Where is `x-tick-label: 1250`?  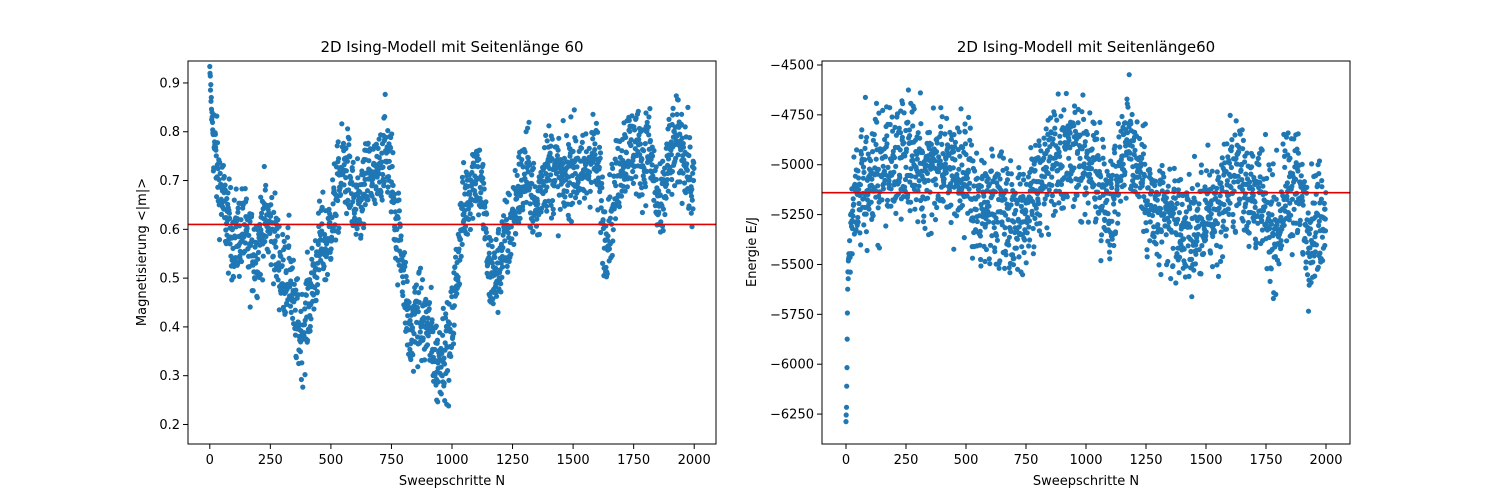
x-tick-label: 1250 is located at coordinates (1145, 460).